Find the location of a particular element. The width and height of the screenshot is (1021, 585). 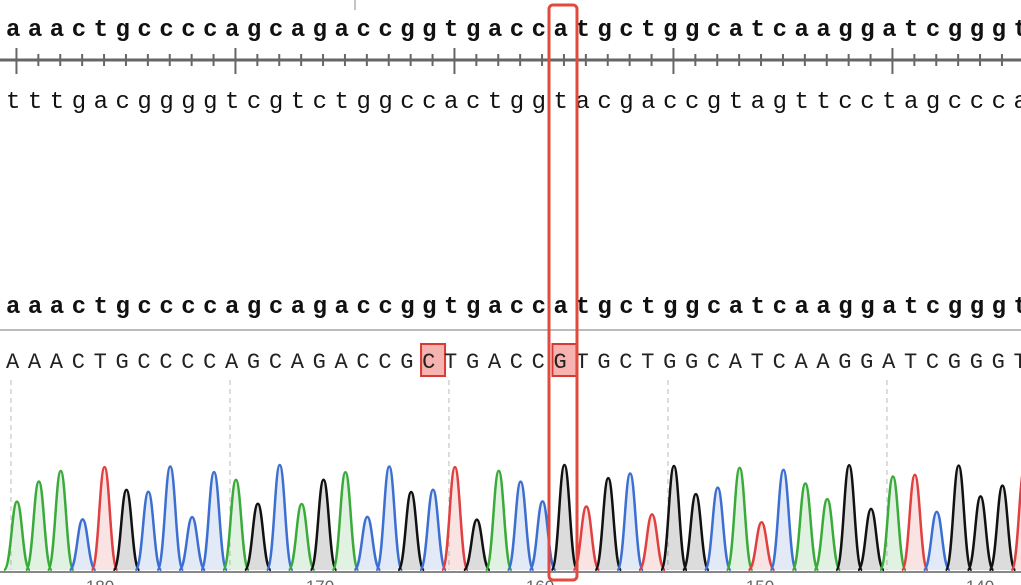

position-labels: 180 170 160 150 140 is located at coordinates (540, 581).